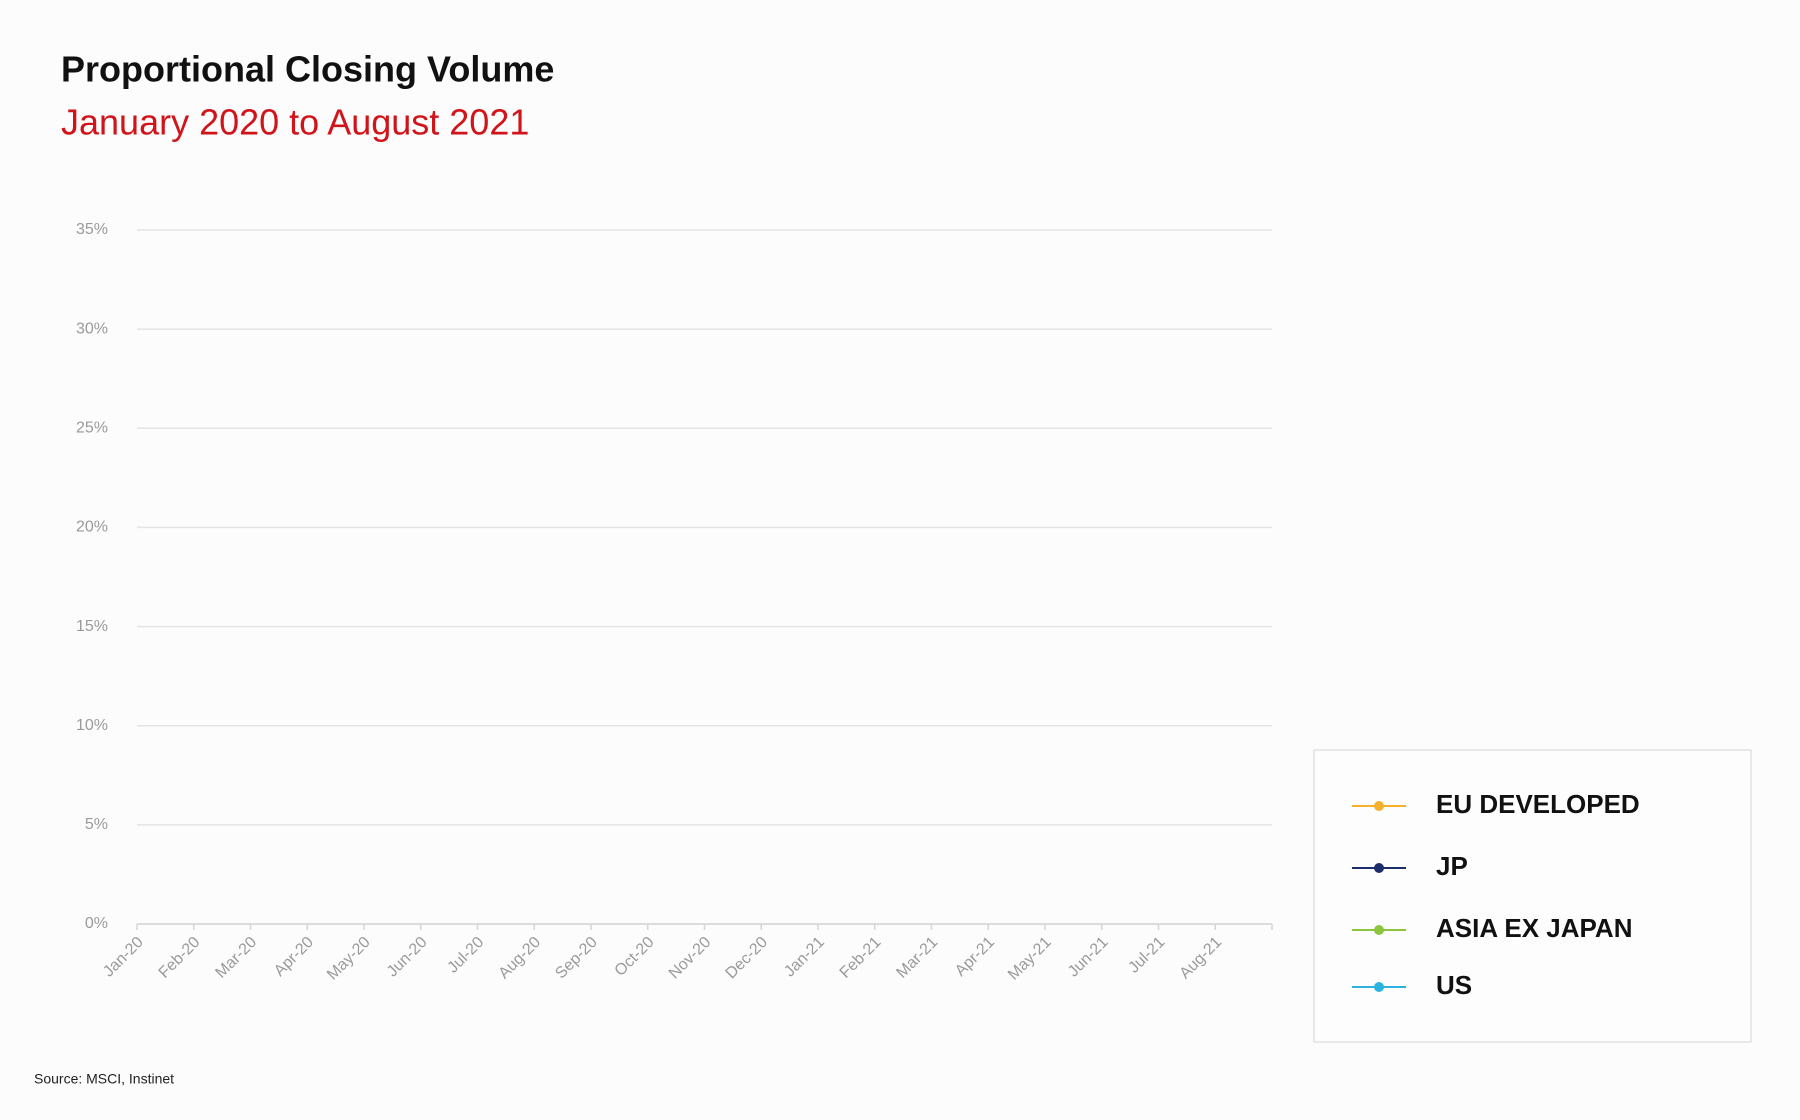  What do you see at coordinates (92, 527) in the screenshot?
I see `y-tick-label: 20%` at bounding box center [92, 527].